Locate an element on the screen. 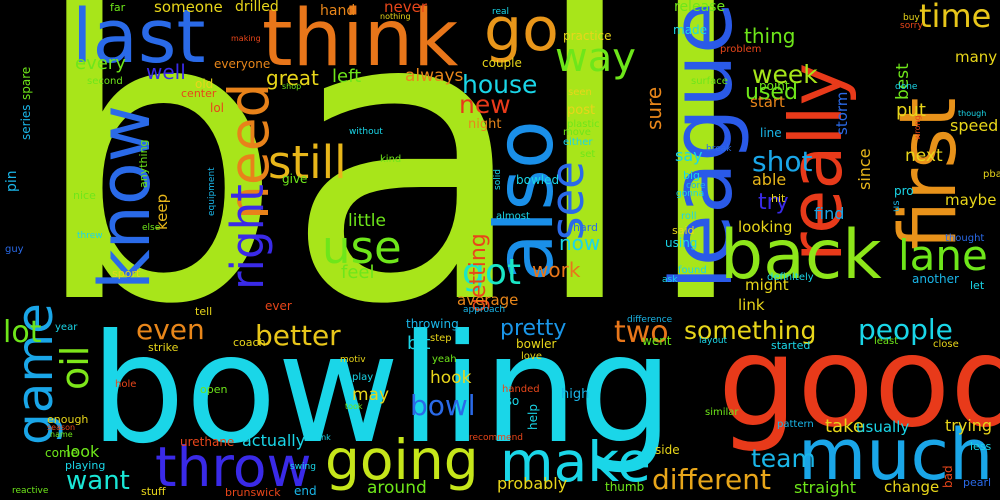  word-series: series is located at coordinates (26, 122).